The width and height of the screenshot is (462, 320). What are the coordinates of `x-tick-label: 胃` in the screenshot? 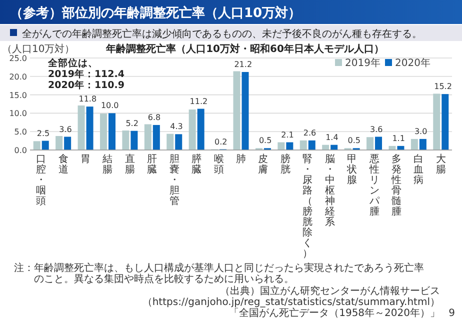 It's located at (85, 159).